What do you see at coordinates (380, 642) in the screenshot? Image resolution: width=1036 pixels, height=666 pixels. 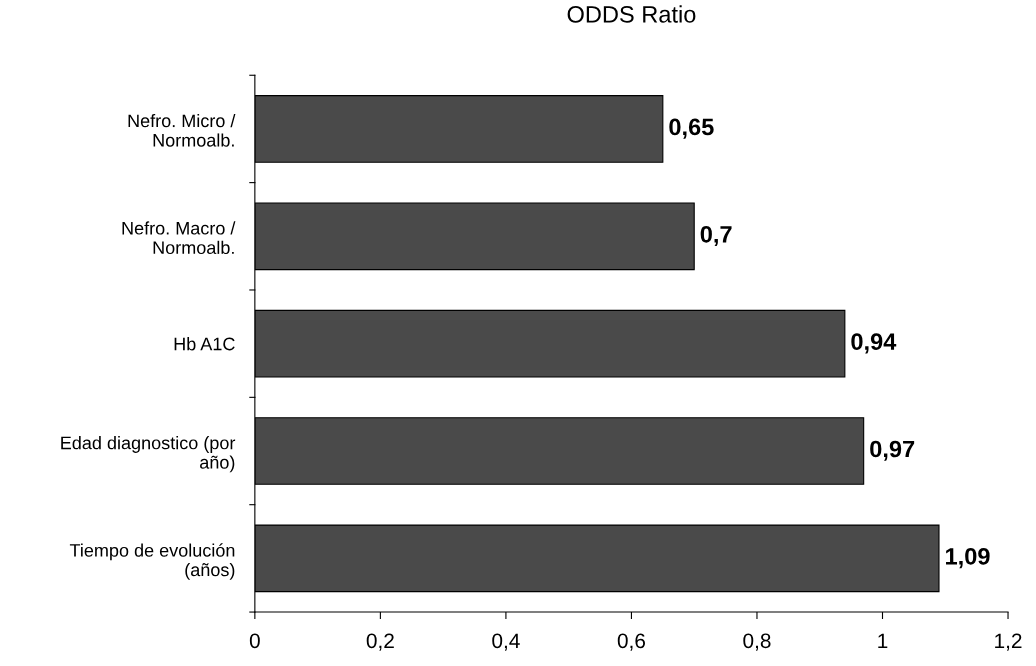 I see `x-tick-label: 0,2` at bounding box center [380, 642].